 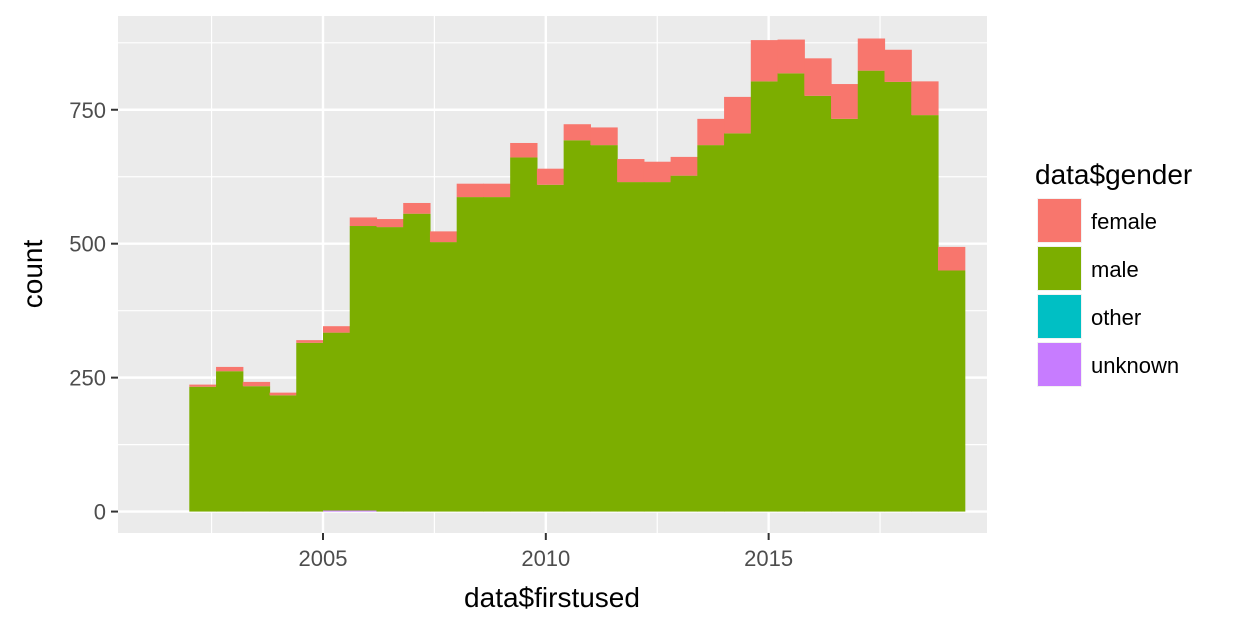 What do you see at coordinates (100, 512) in the screenshot?
I see `y-tick-label: 0` at bounding box center [100, 512].